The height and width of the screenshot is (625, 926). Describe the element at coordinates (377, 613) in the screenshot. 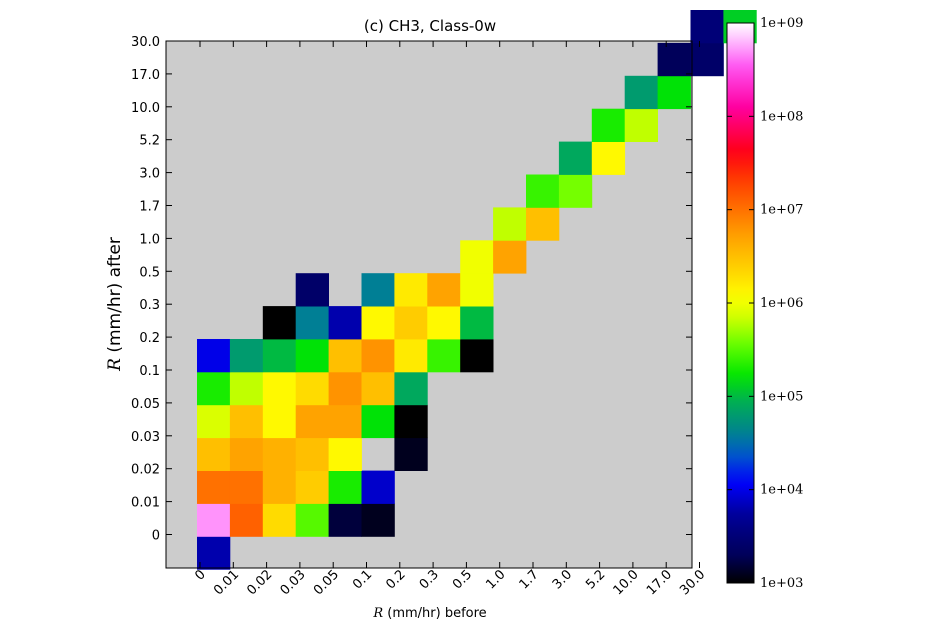

I see `x-axis-label-symbol: R` at that location.